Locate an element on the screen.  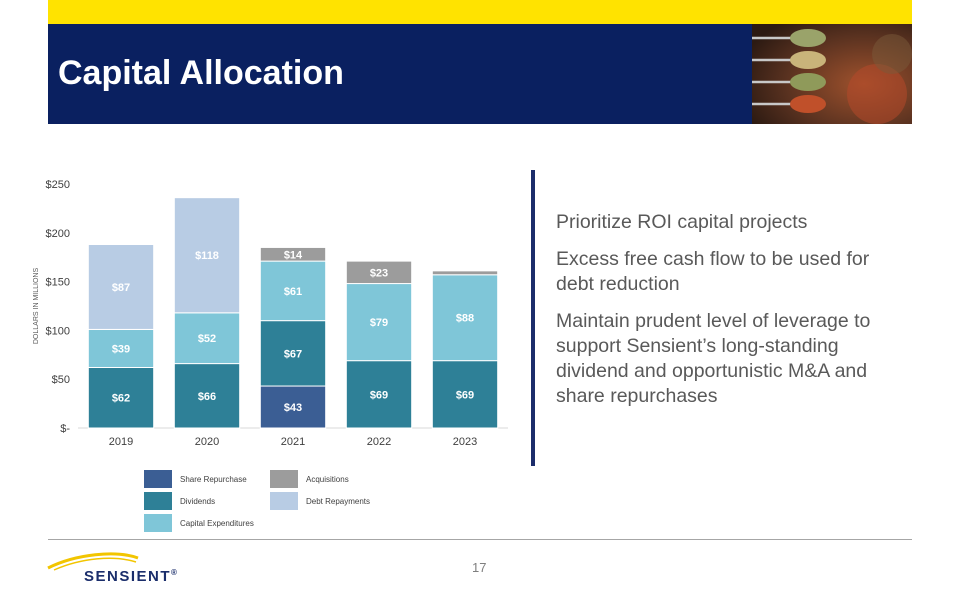
legend-label: Capital Expenditures is located at coordinates (217, 523).